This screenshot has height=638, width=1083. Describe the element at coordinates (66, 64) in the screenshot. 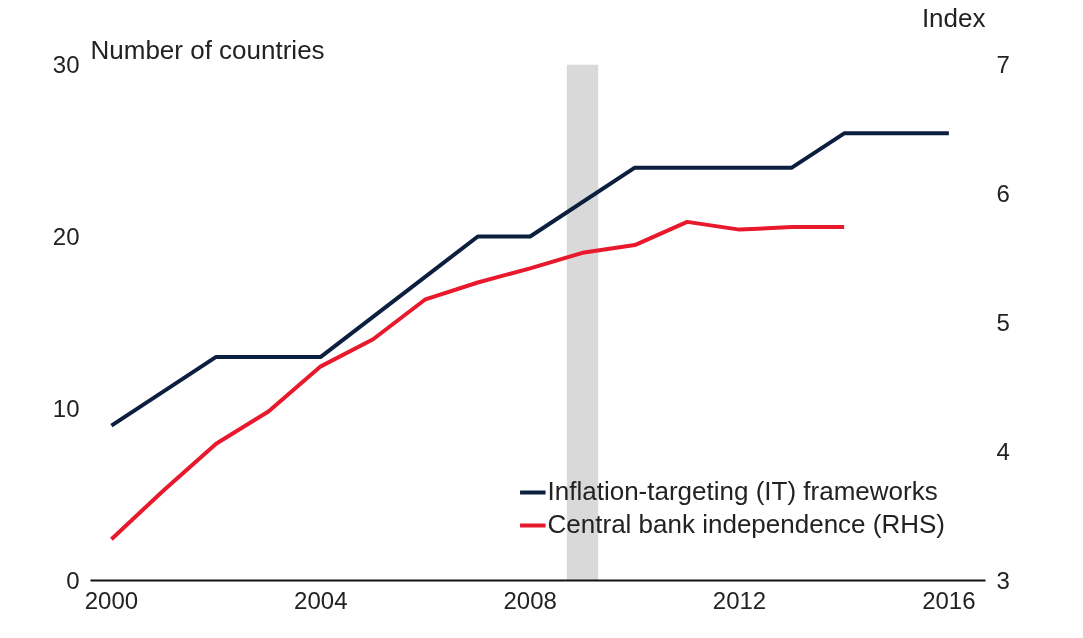

I see `y-tick-label: 30` at that location.